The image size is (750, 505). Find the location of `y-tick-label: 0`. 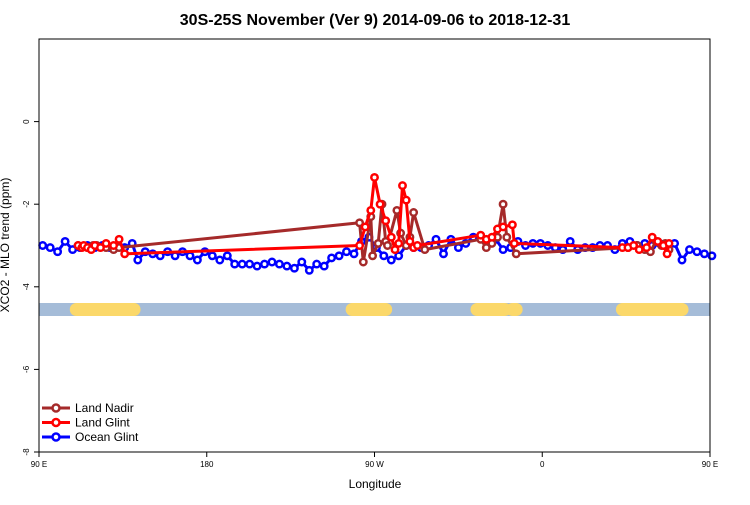

y-tick-label: 0 is located at coordinates (26, 121).